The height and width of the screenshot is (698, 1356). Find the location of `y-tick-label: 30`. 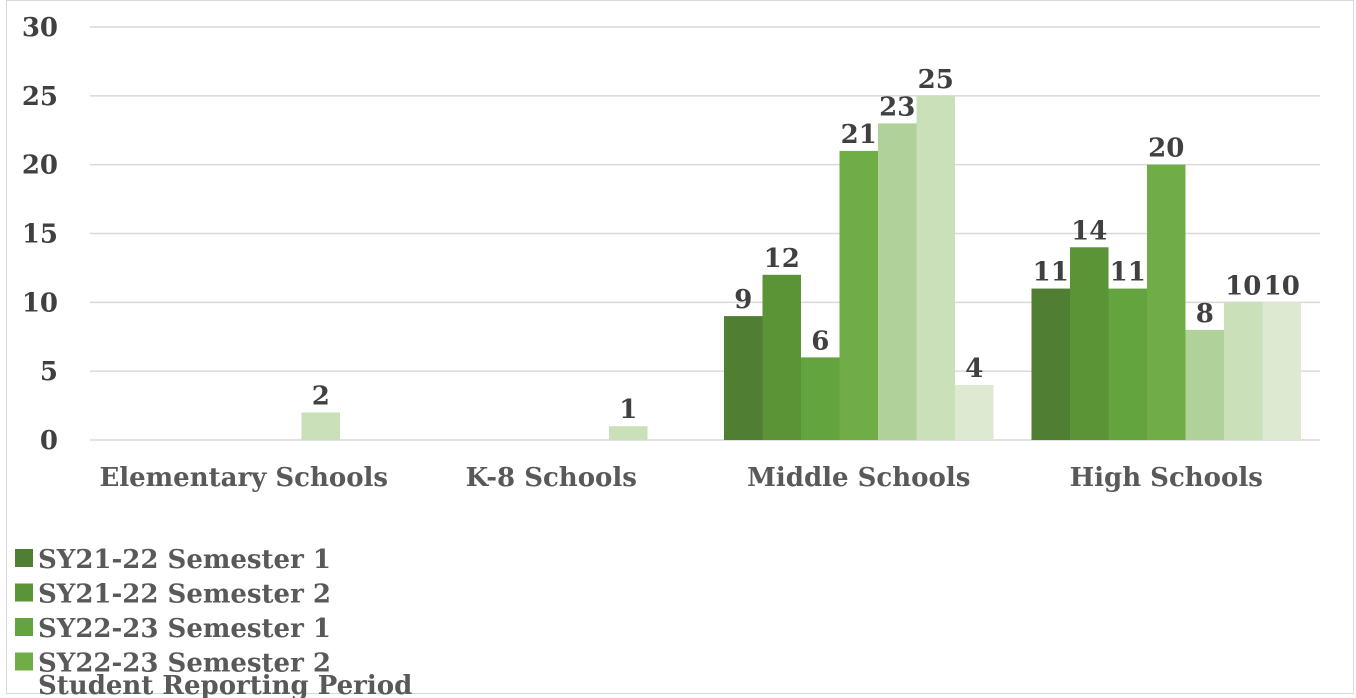

y-tick-label: 30 is located at coordinates (40, 28).